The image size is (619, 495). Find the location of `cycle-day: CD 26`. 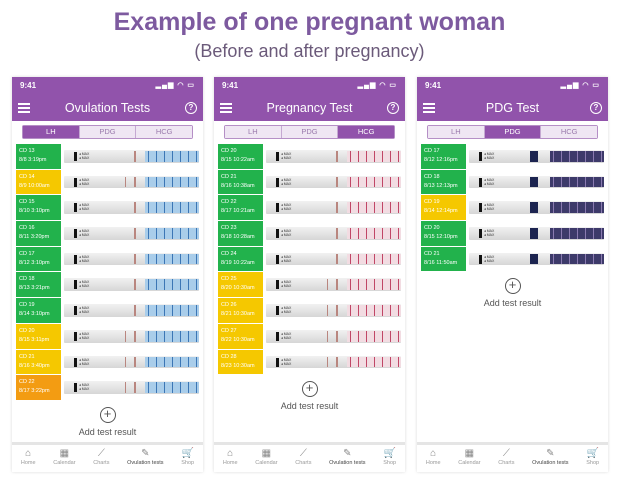

cycle-day: CD 26 is located at coordinates (229, 305).